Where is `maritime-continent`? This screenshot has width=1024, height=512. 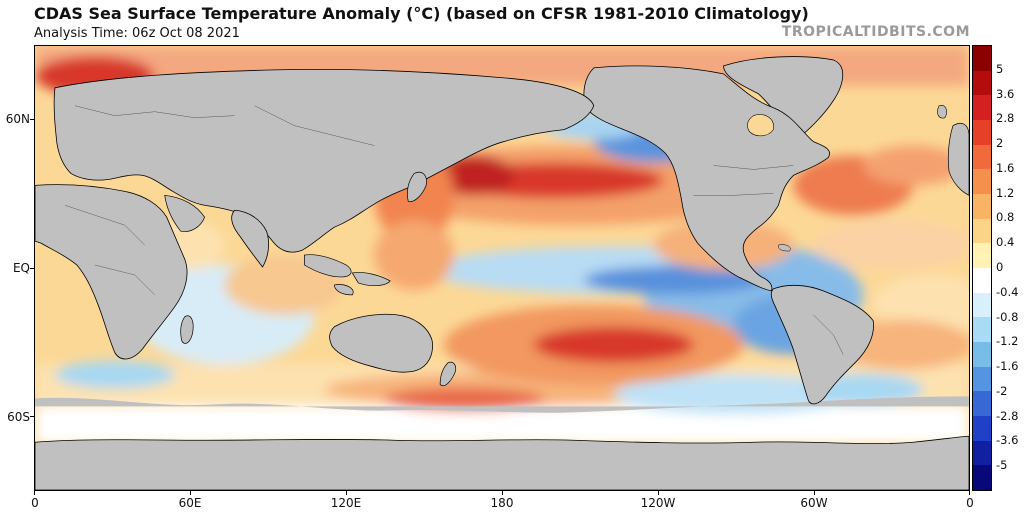 maritime-continent is located at coordinates (347, 275).